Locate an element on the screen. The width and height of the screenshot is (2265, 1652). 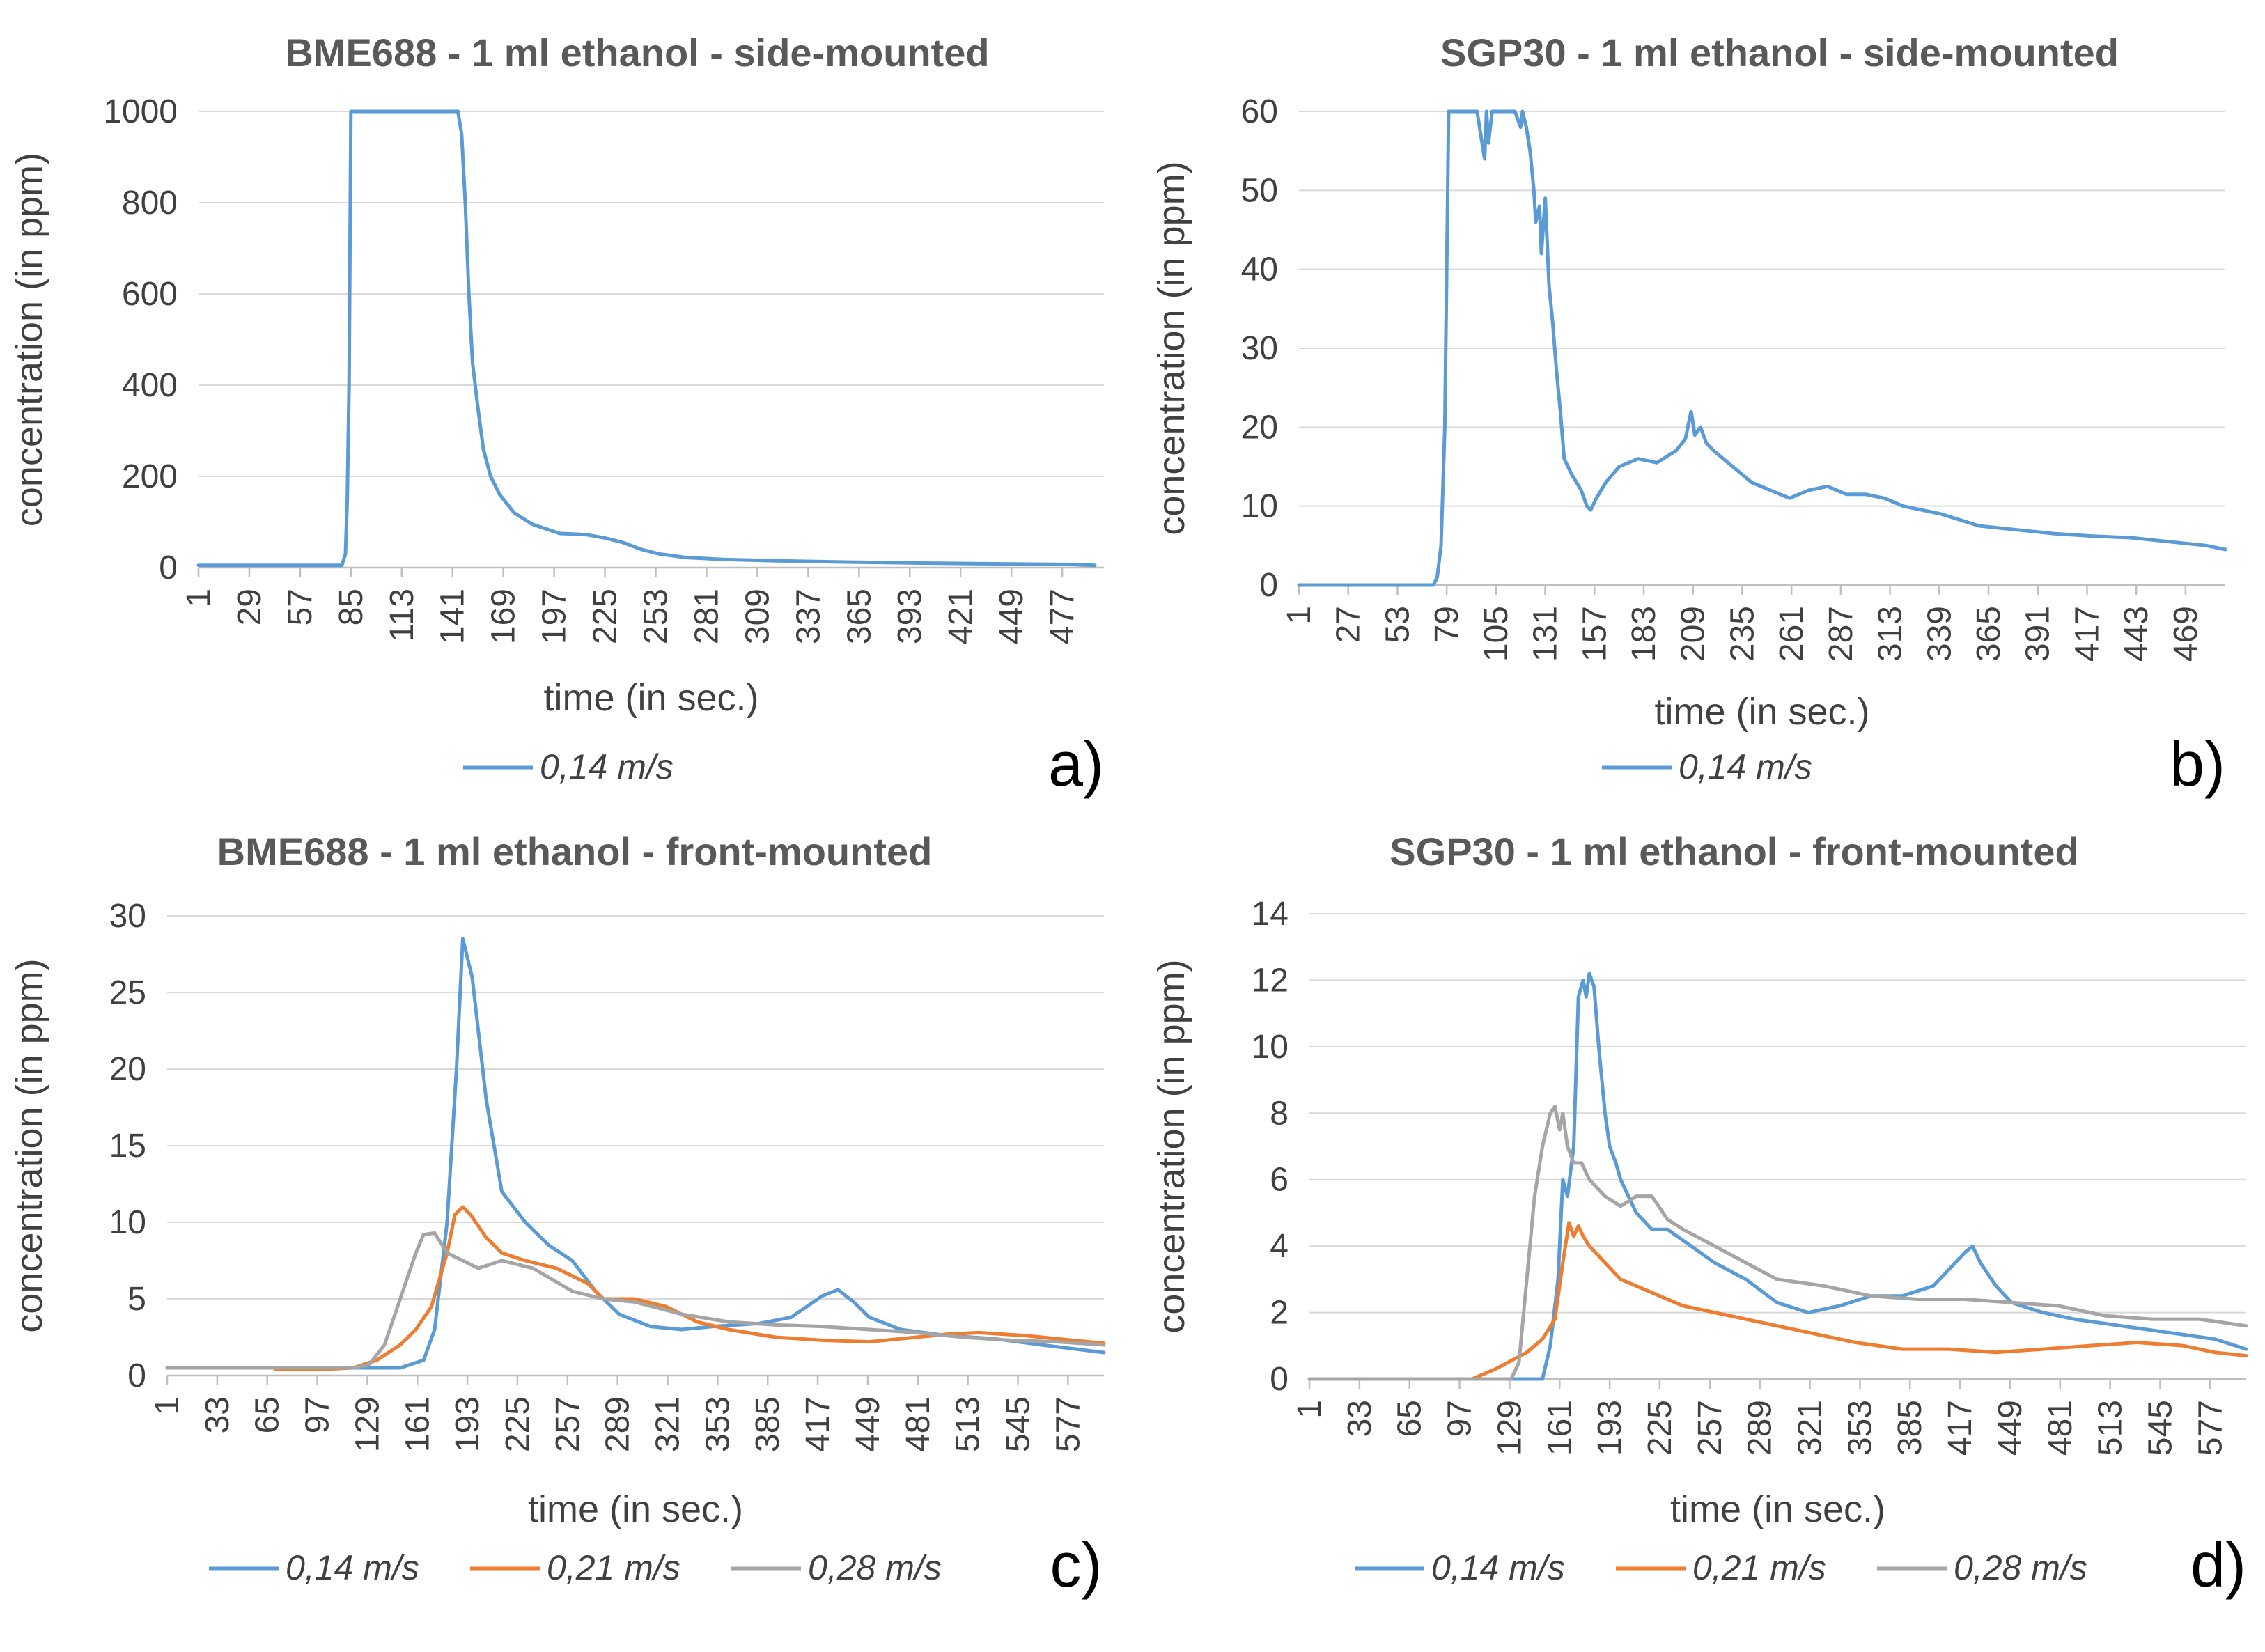
x-tick-label: 257 is located at coordinates (568, 1424).